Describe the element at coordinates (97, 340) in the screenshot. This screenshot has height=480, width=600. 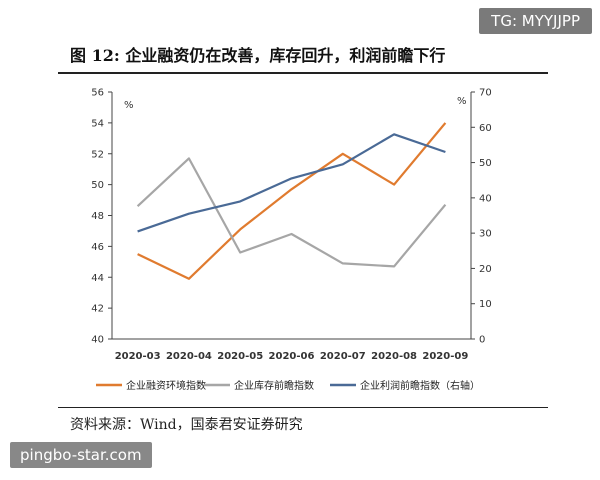
I see `left-tick-label: 40` at that location.